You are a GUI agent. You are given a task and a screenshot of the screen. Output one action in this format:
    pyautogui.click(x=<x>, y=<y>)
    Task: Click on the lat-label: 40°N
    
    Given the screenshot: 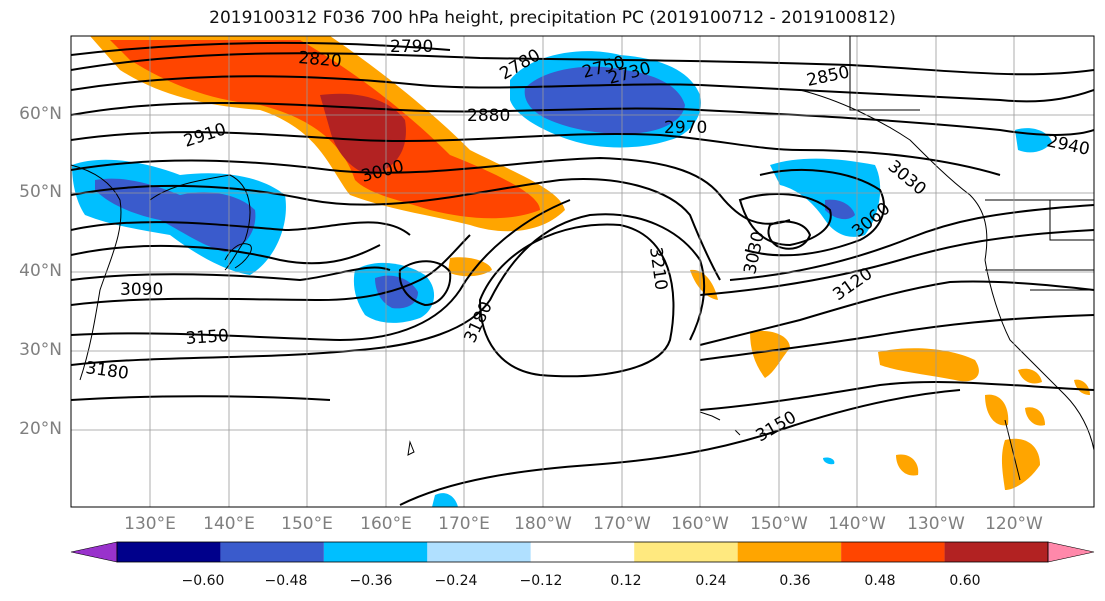 What is the action you would take?
    pyautogui.click(x=40, y=271)
    